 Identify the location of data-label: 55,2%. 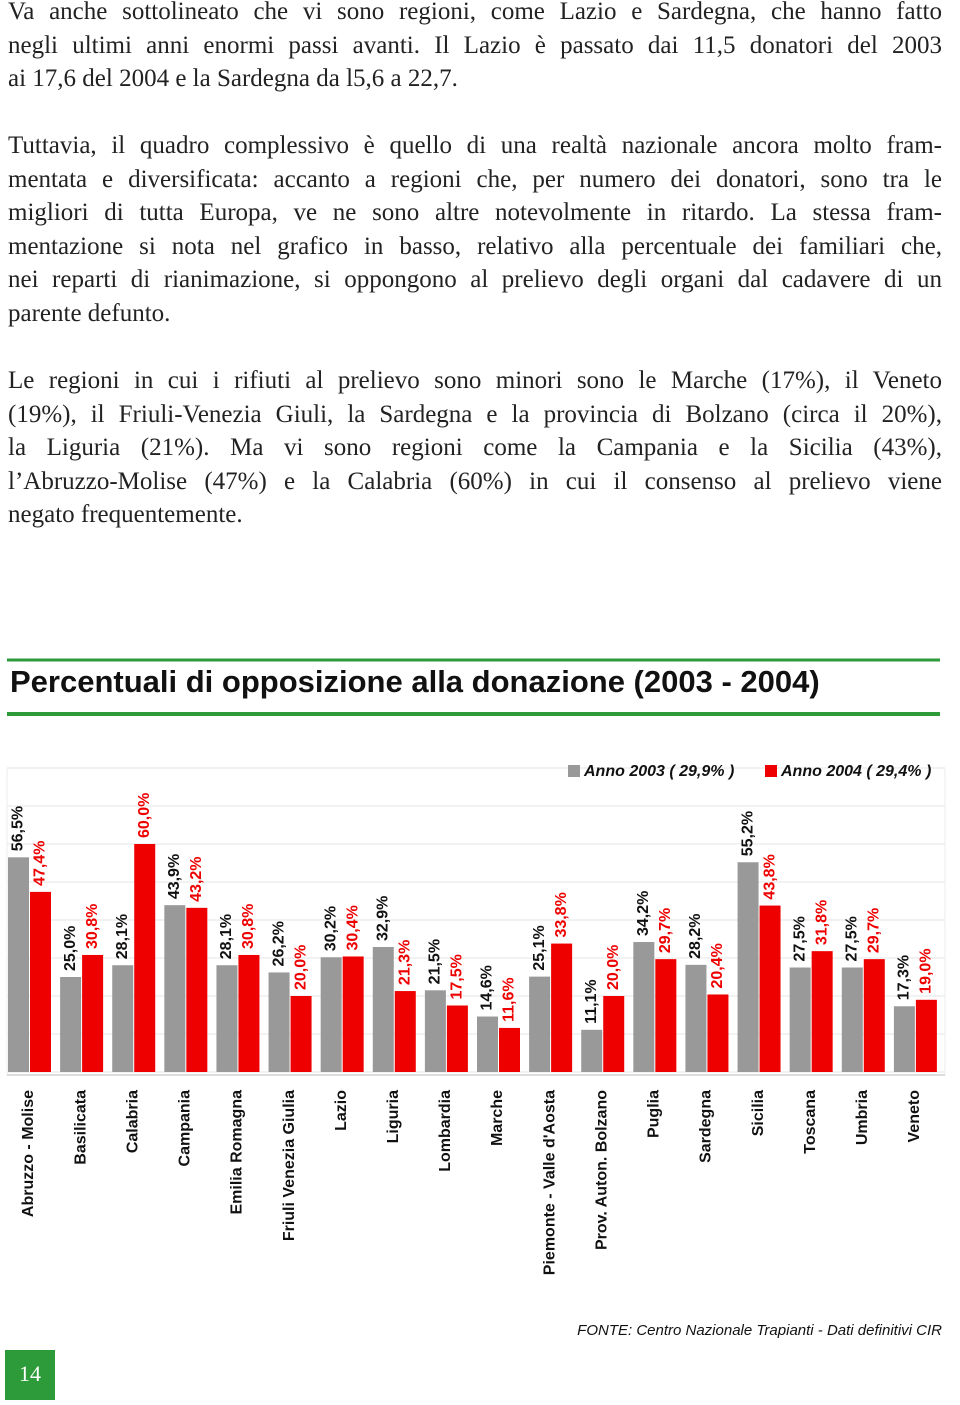
(747, 833).